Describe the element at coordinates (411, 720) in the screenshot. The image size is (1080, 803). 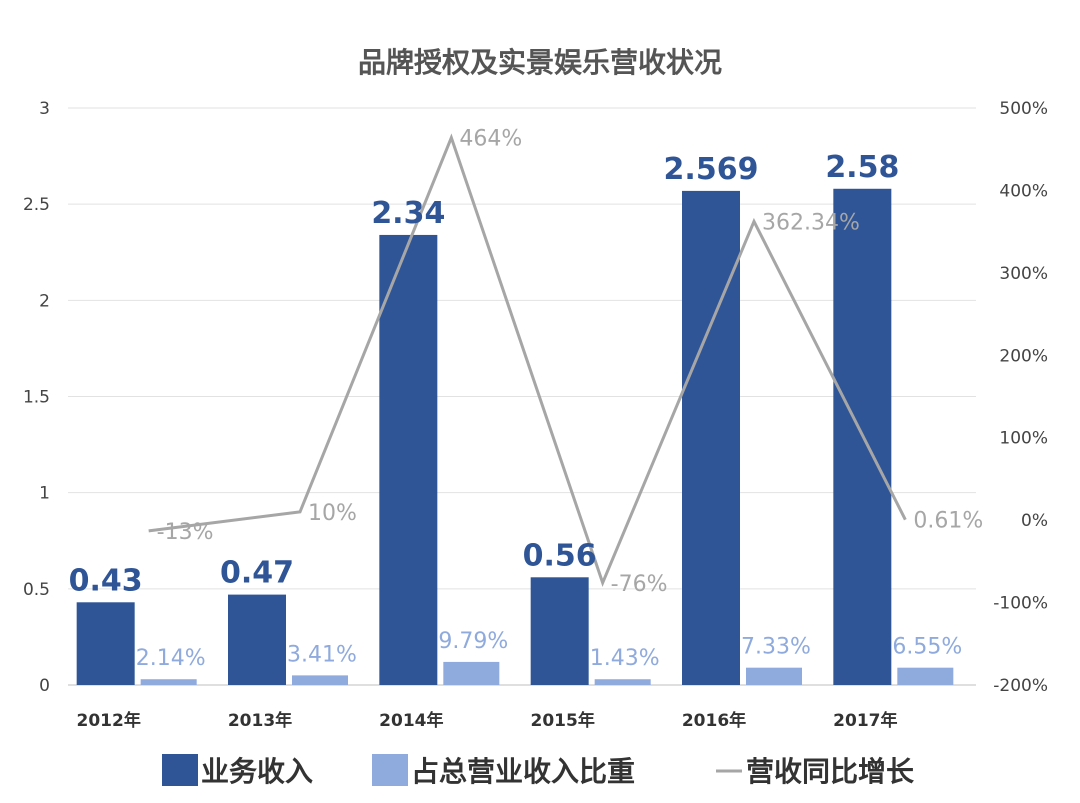
I see `x-category-label: 2014年` at that location.